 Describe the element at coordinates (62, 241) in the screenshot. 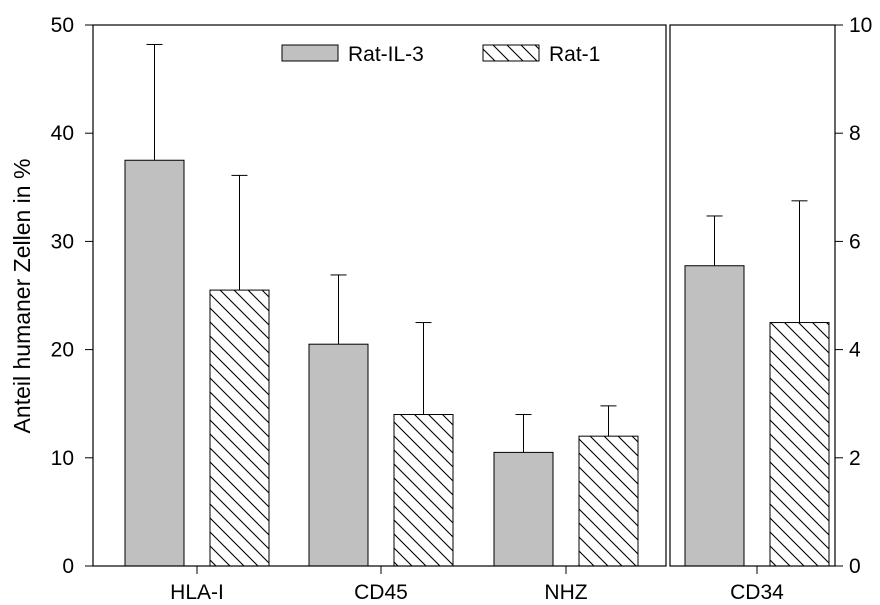

I see `y-tick-label-left-30: 30` at that location.